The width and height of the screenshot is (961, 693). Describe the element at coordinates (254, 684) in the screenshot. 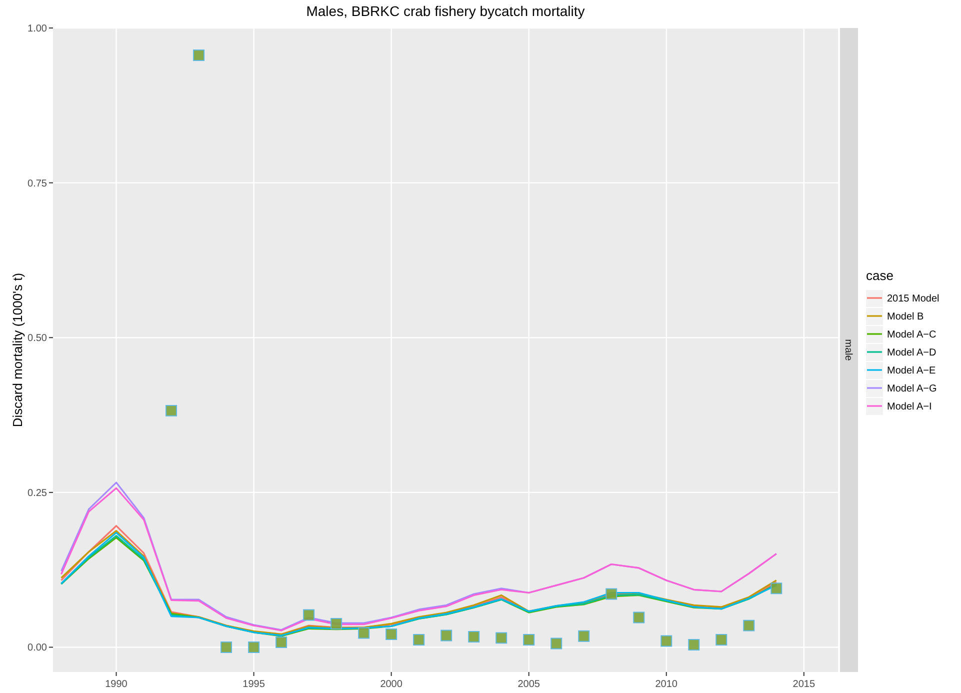

I see `x-tick-label: 1995` at that location.